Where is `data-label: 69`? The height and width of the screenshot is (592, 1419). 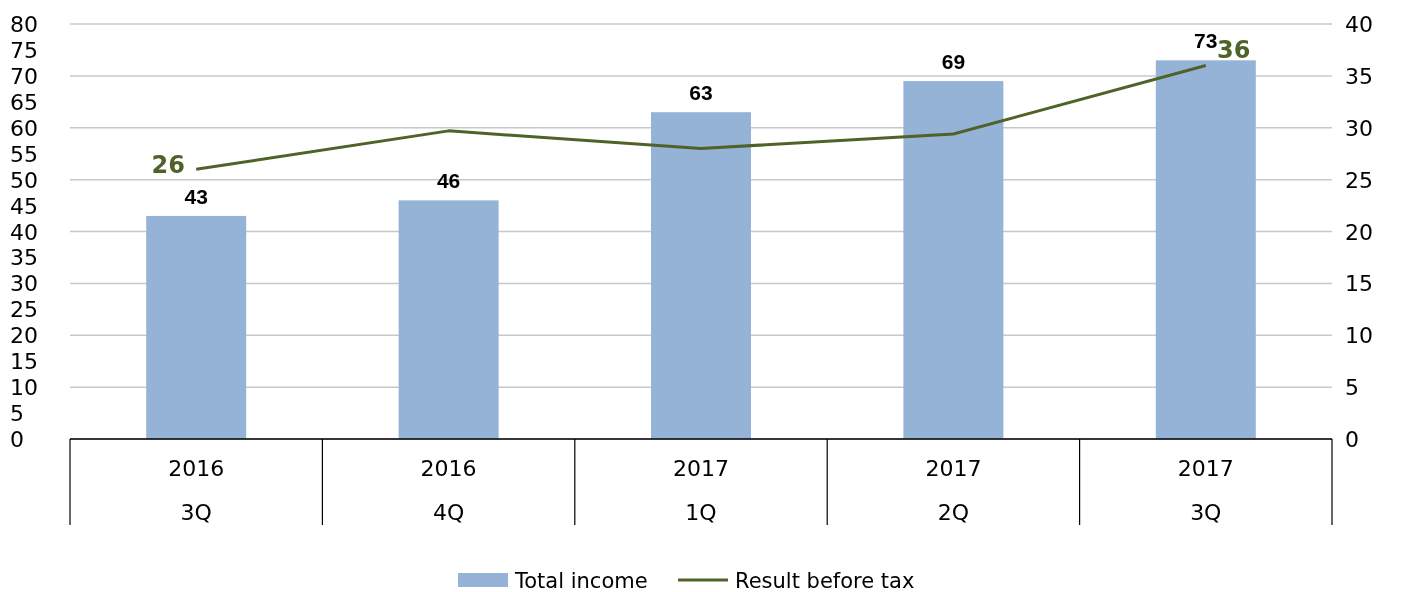 data-label: 69 is located at coordinates (953, 62).